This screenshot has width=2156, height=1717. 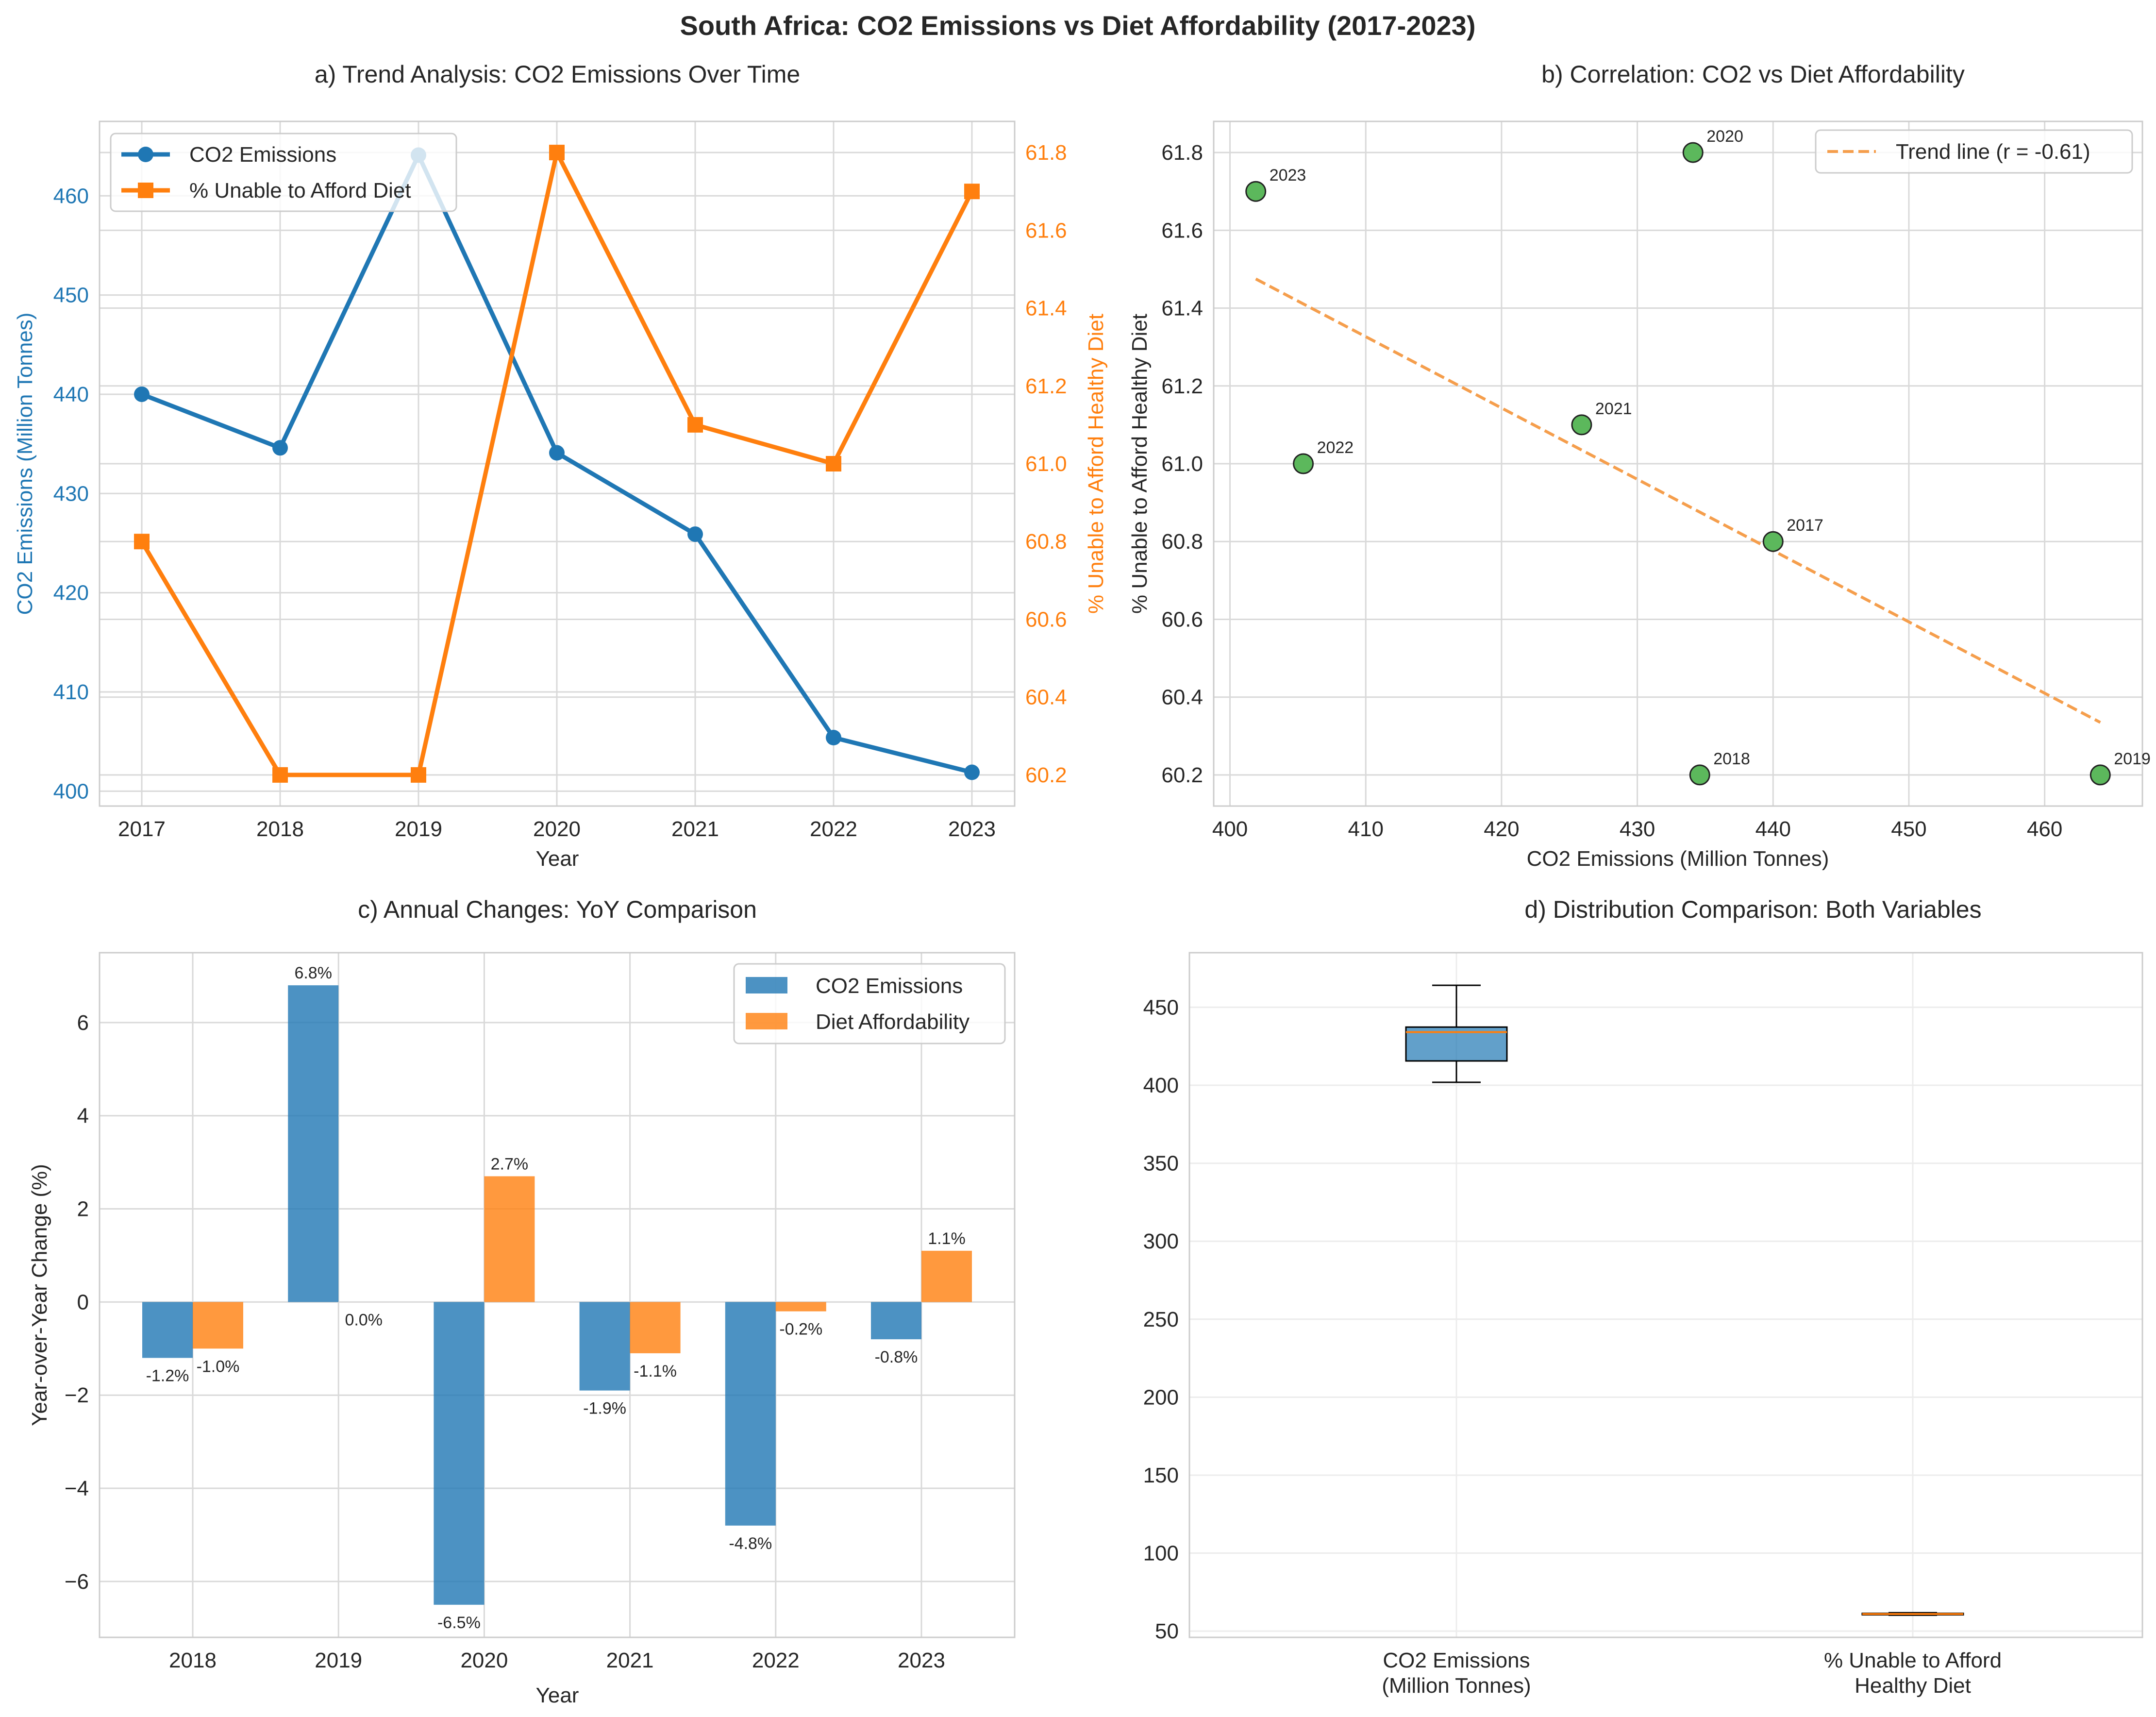 What do you see at coordinates (557, 1695) in the screenshot?
I see `panel-c-x-axis-label: Year` at bounding box center [557, 1695].